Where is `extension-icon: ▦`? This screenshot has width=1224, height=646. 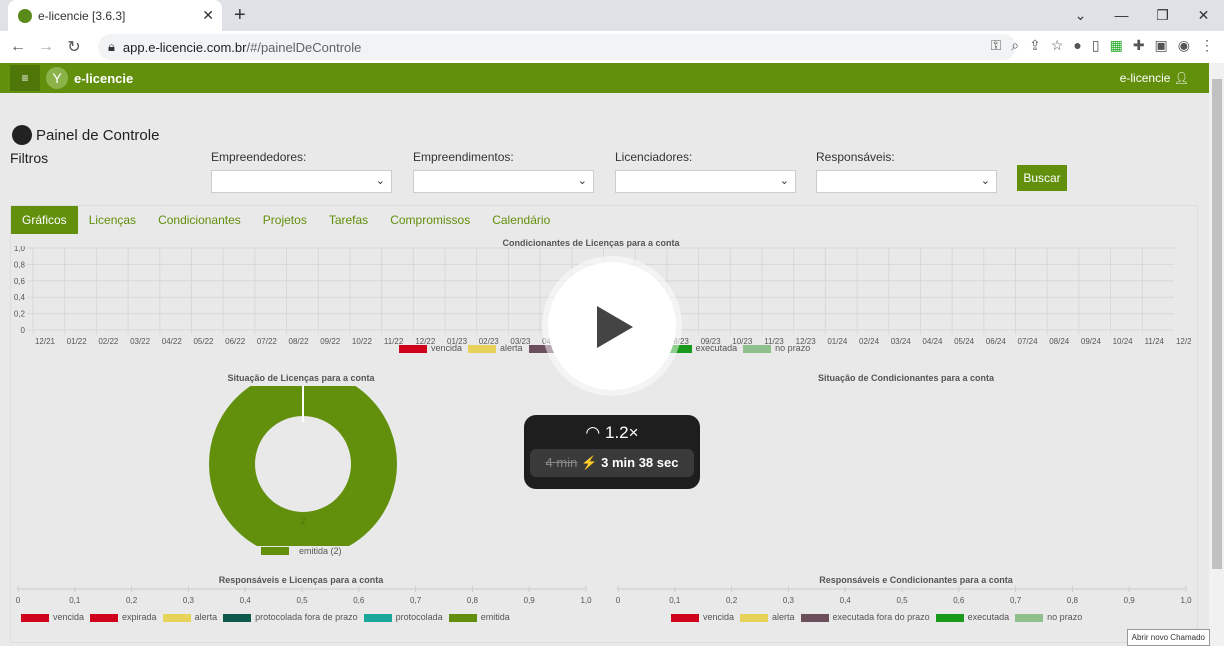 extension-icon: ▦ is located at coordinates (1116, 45).